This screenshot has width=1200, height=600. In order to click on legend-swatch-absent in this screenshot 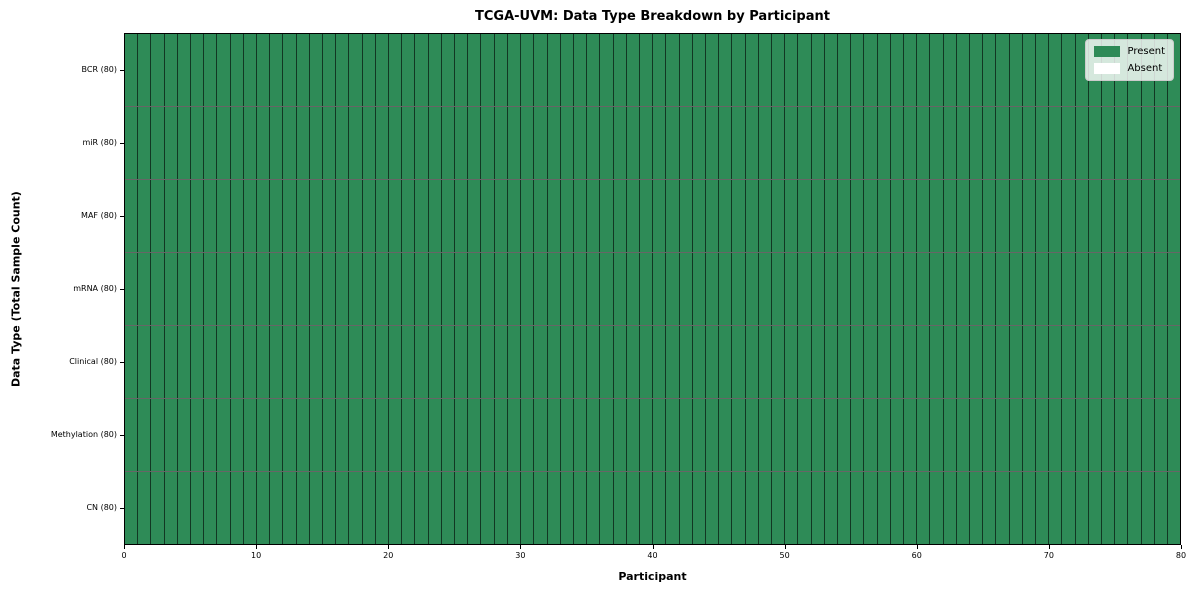, I will do `click(1107, 68)`.